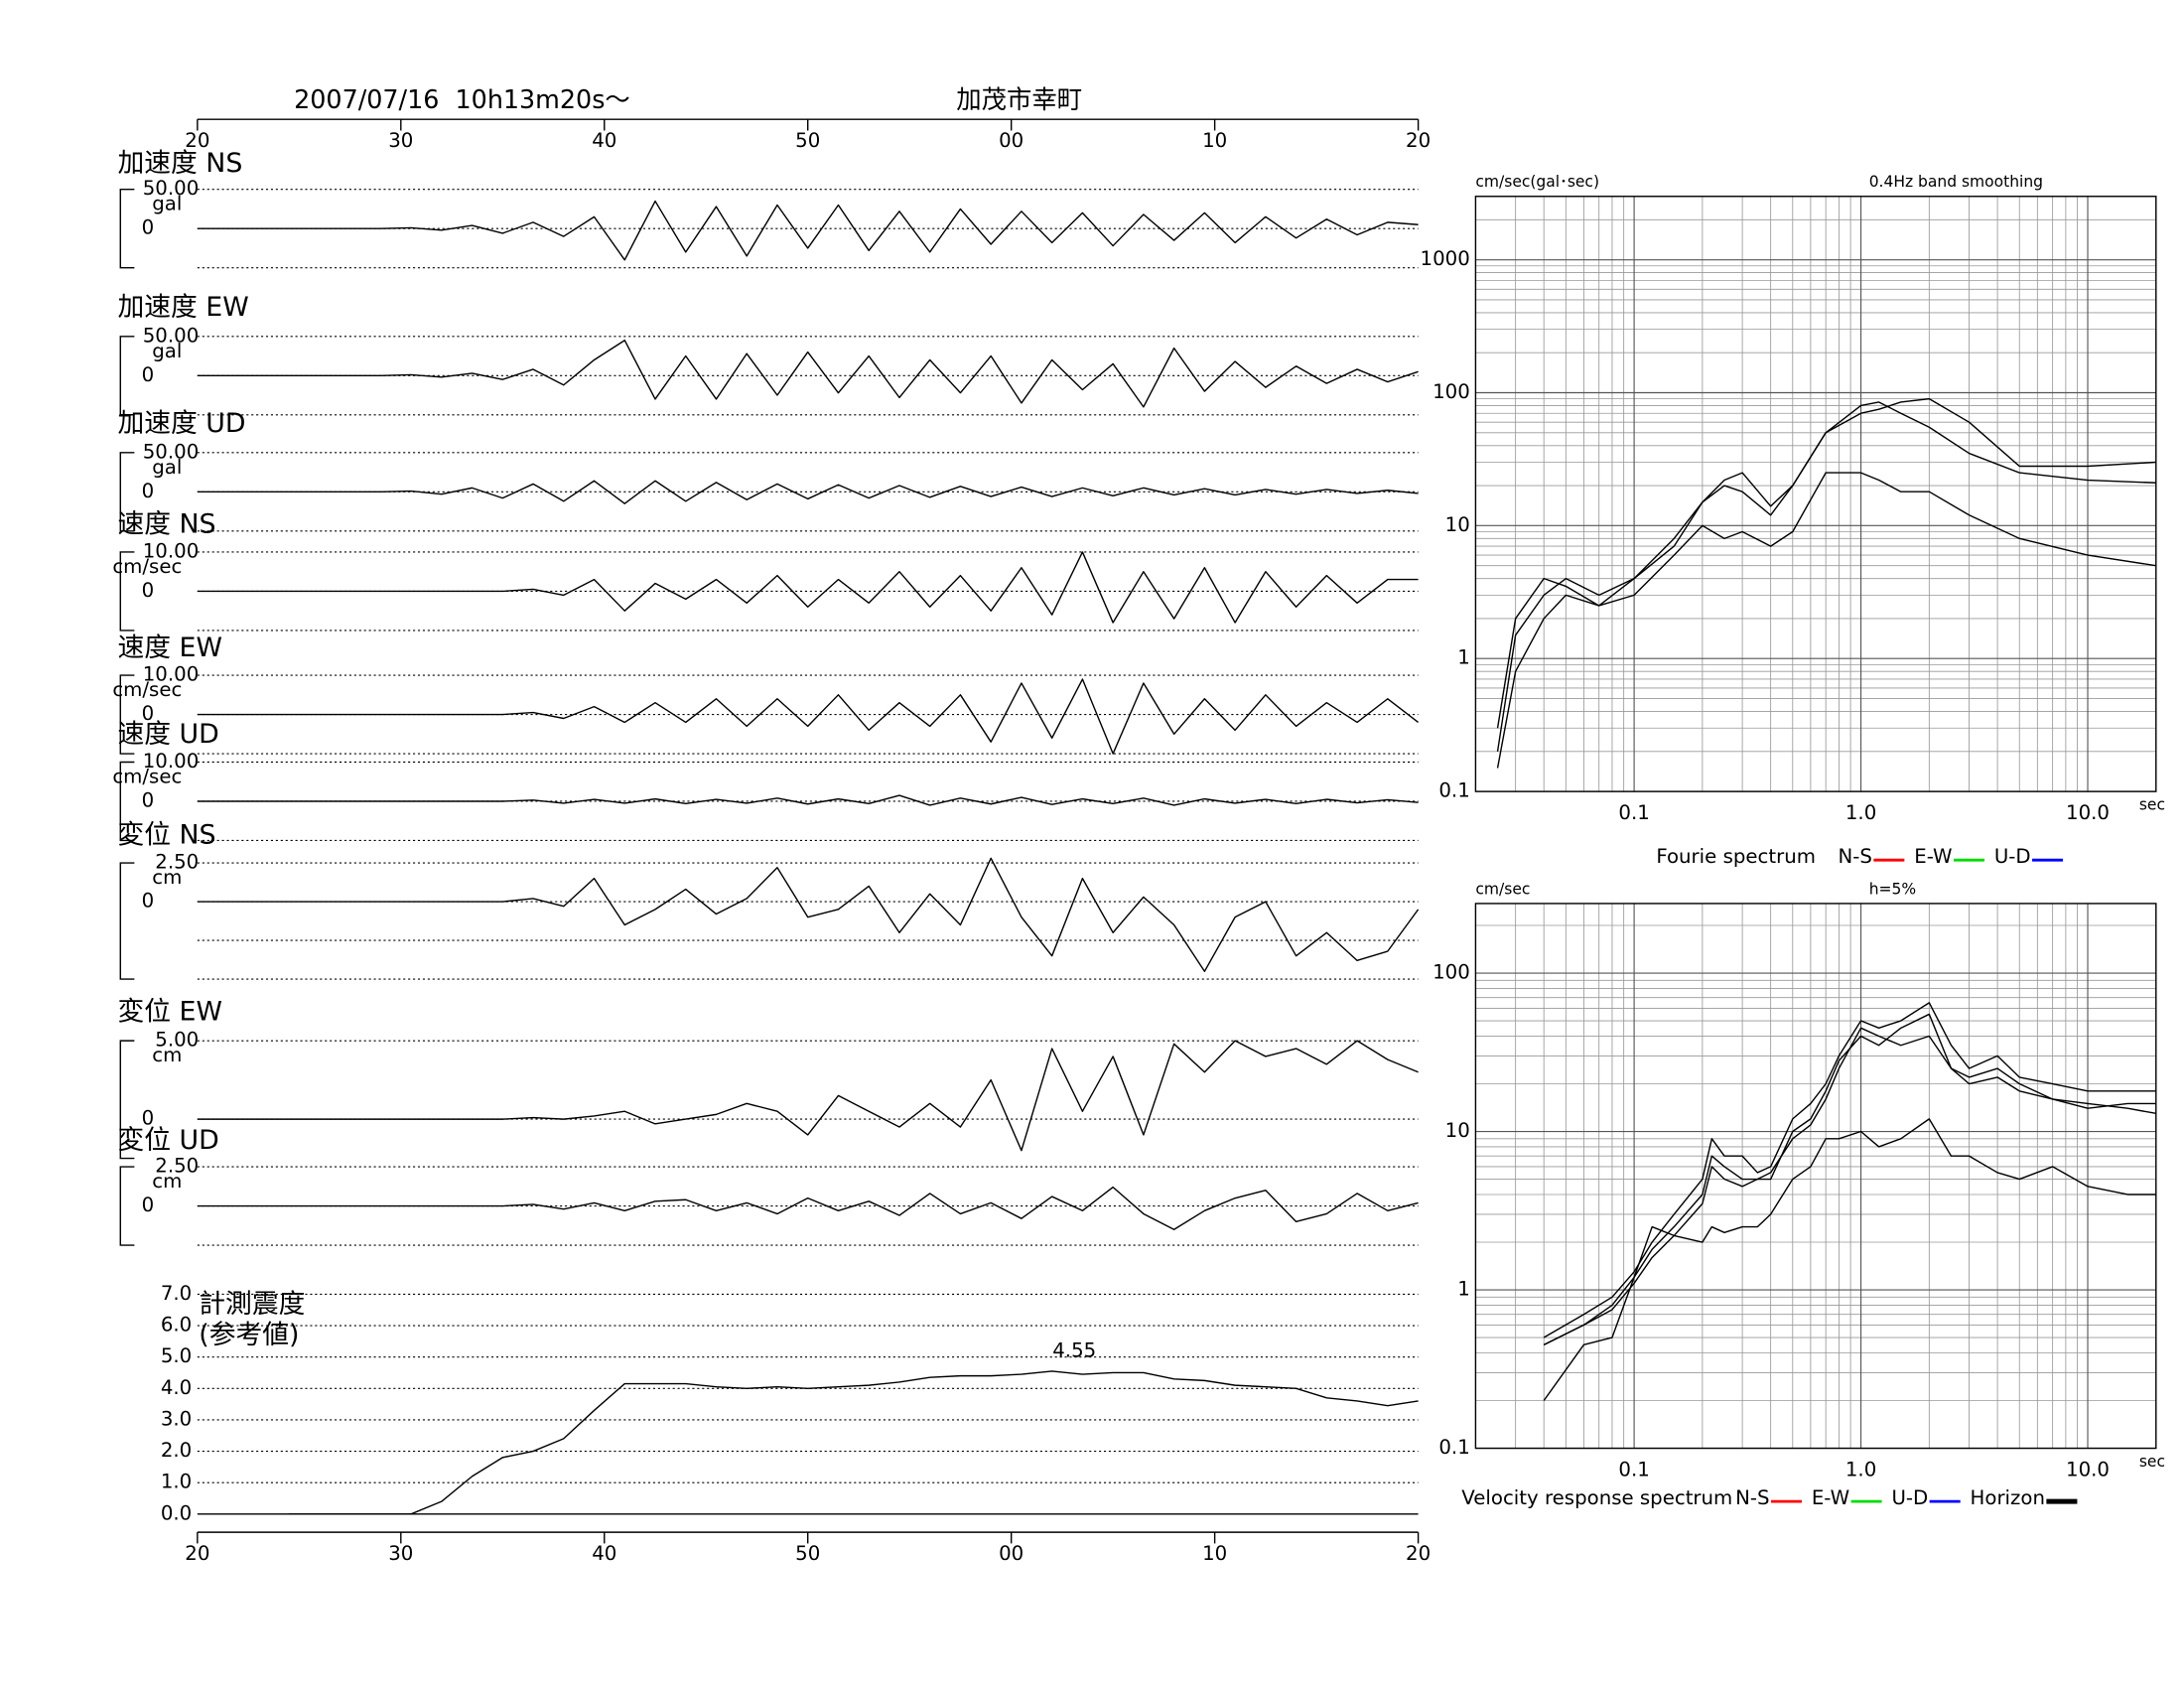 This screenshot has width=2184, height=1688. Describe the element at coordinates (1445, 258) in the screenshot. I see `y-tick-label: 1000` at that location.